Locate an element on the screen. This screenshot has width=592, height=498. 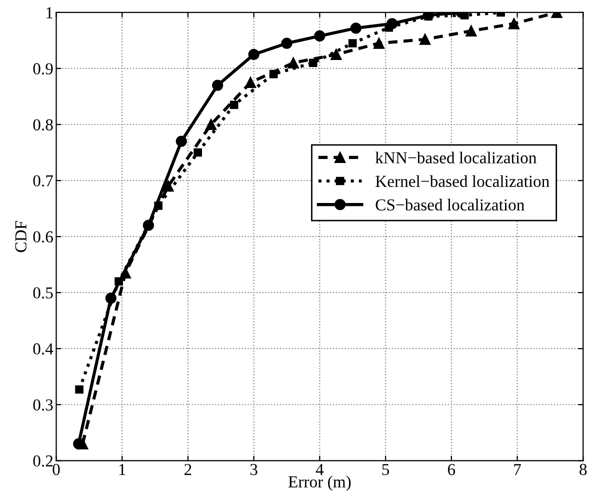
y-axis-title: CDF is located at coordinates (20, 236).